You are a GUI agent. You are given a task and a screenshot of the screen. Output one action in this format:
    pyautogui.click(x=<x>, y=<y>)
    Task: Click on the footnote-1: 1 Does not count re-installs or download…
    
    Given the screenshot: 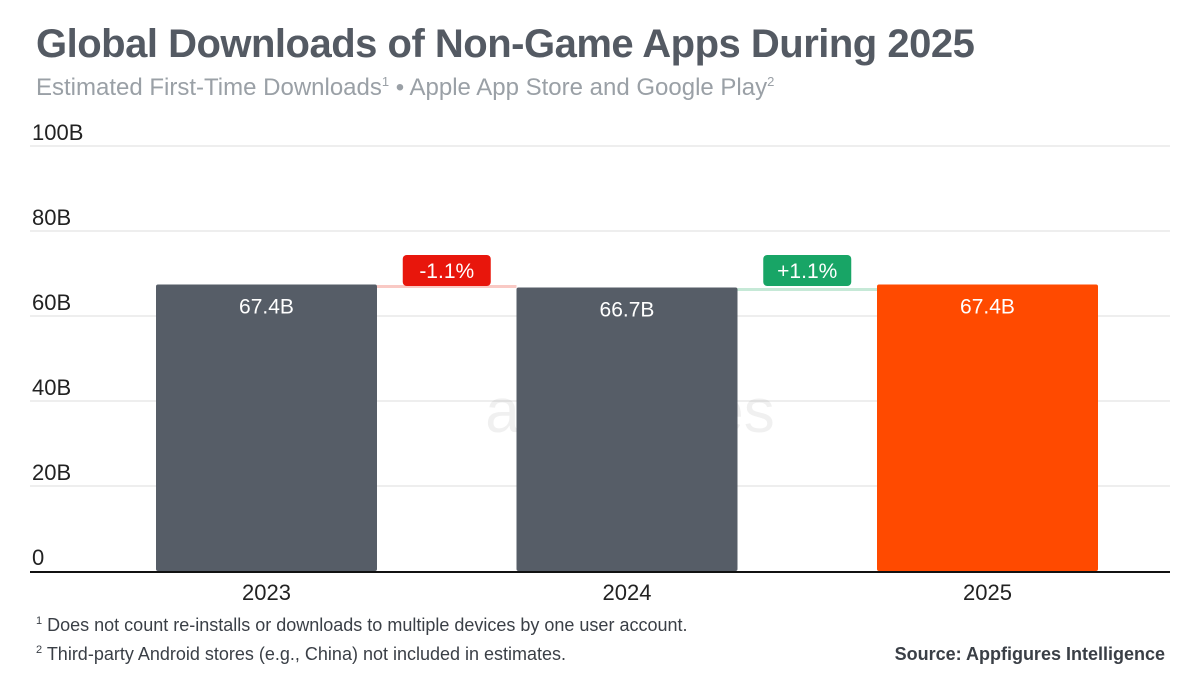 What is the action you would take?
    pyautogui.click(x=362, y=625)
    